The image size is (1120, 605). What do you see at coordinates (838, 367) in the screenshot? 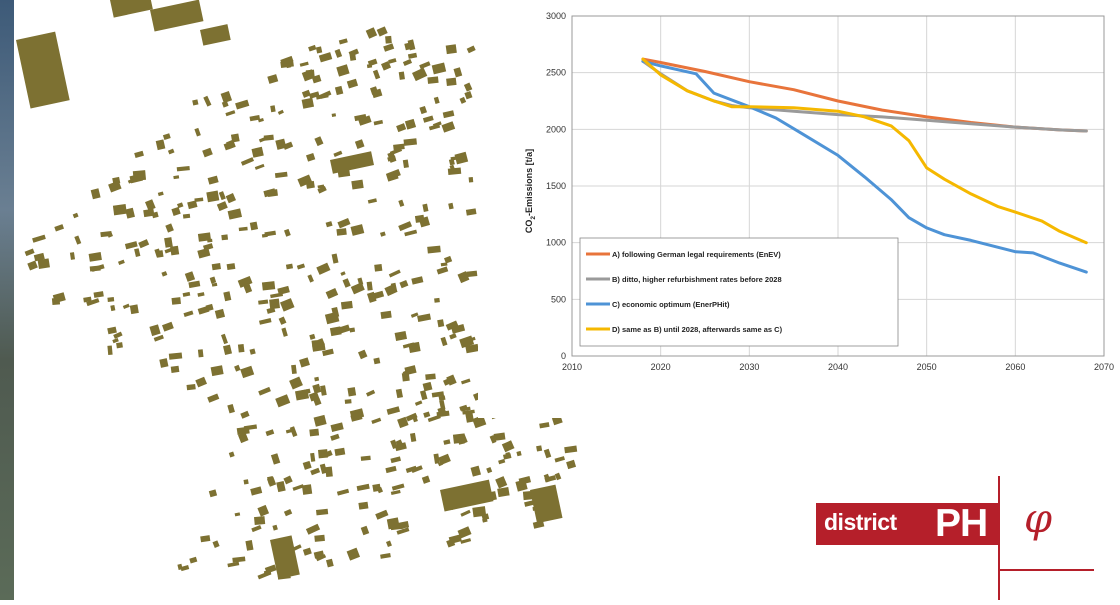
I see `x-tick-label: 2040` at bounding box center [838, 367].